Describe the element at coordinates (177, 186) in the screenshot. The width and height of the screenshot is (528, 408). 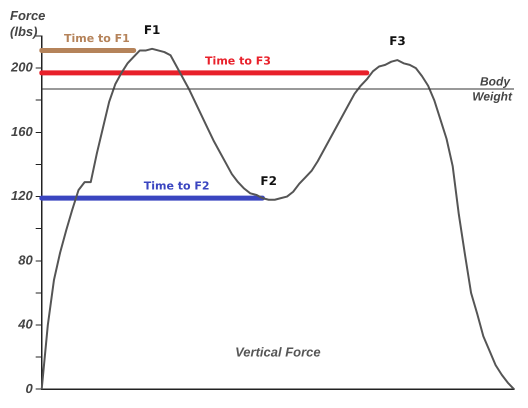
I see `series-label: Time to F2` at that location.